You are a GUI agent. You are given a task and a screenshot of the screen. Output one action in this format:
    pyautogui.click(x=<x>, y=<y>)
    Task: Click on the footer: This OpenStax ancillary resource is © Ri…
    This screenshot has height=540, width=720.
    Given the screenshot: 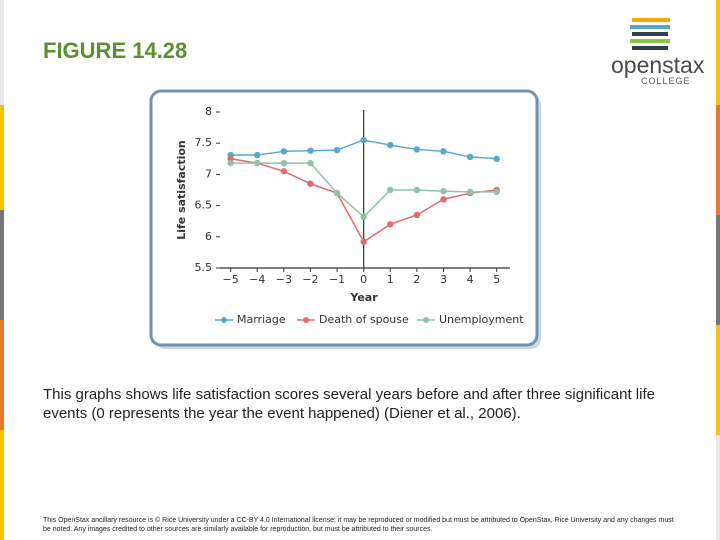 What is the action you would take?
    pyautogui.click(x=358, y=525)
    